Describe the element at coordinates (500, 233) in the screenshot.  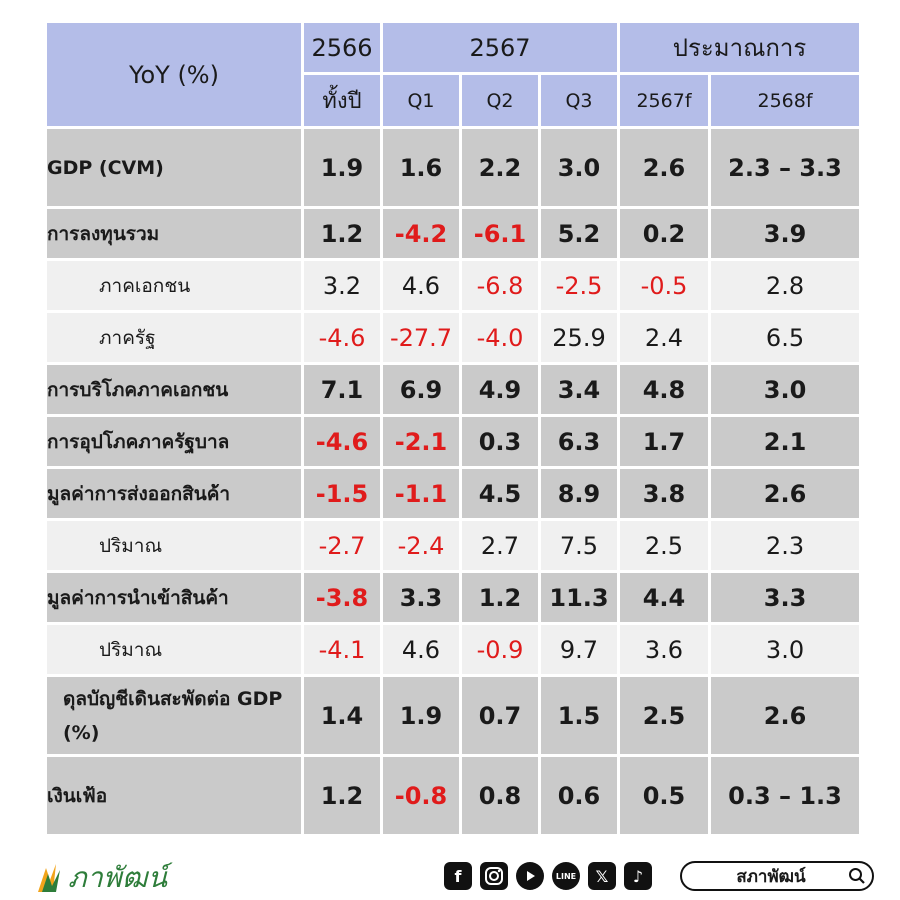
I see `table-cell: -6.1` at that location.